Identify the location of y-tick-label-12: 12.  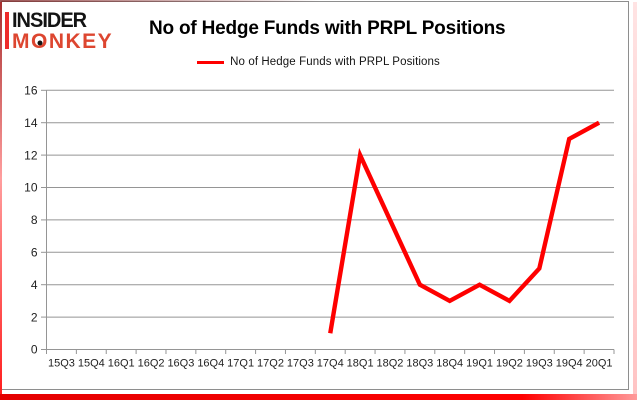
(31, 155).